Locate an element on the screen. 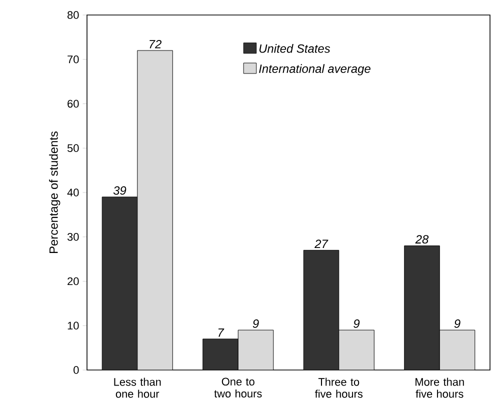  x-tick-label: One to two hours is located at coordinates (238, 388).